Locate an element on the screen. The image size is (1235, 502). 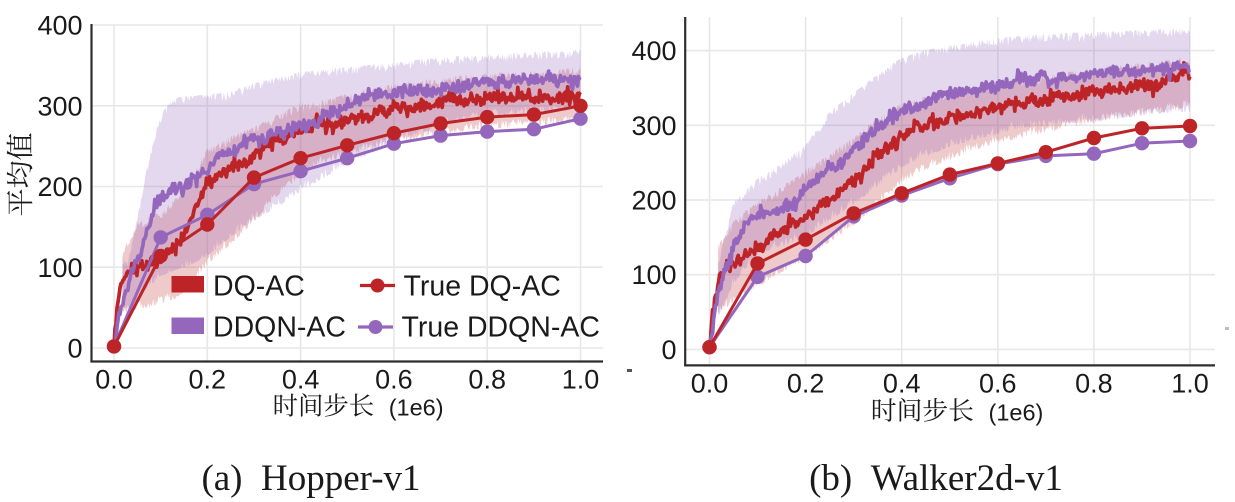
svg-text: True DQ-AC is located at coordinates (482, 287).